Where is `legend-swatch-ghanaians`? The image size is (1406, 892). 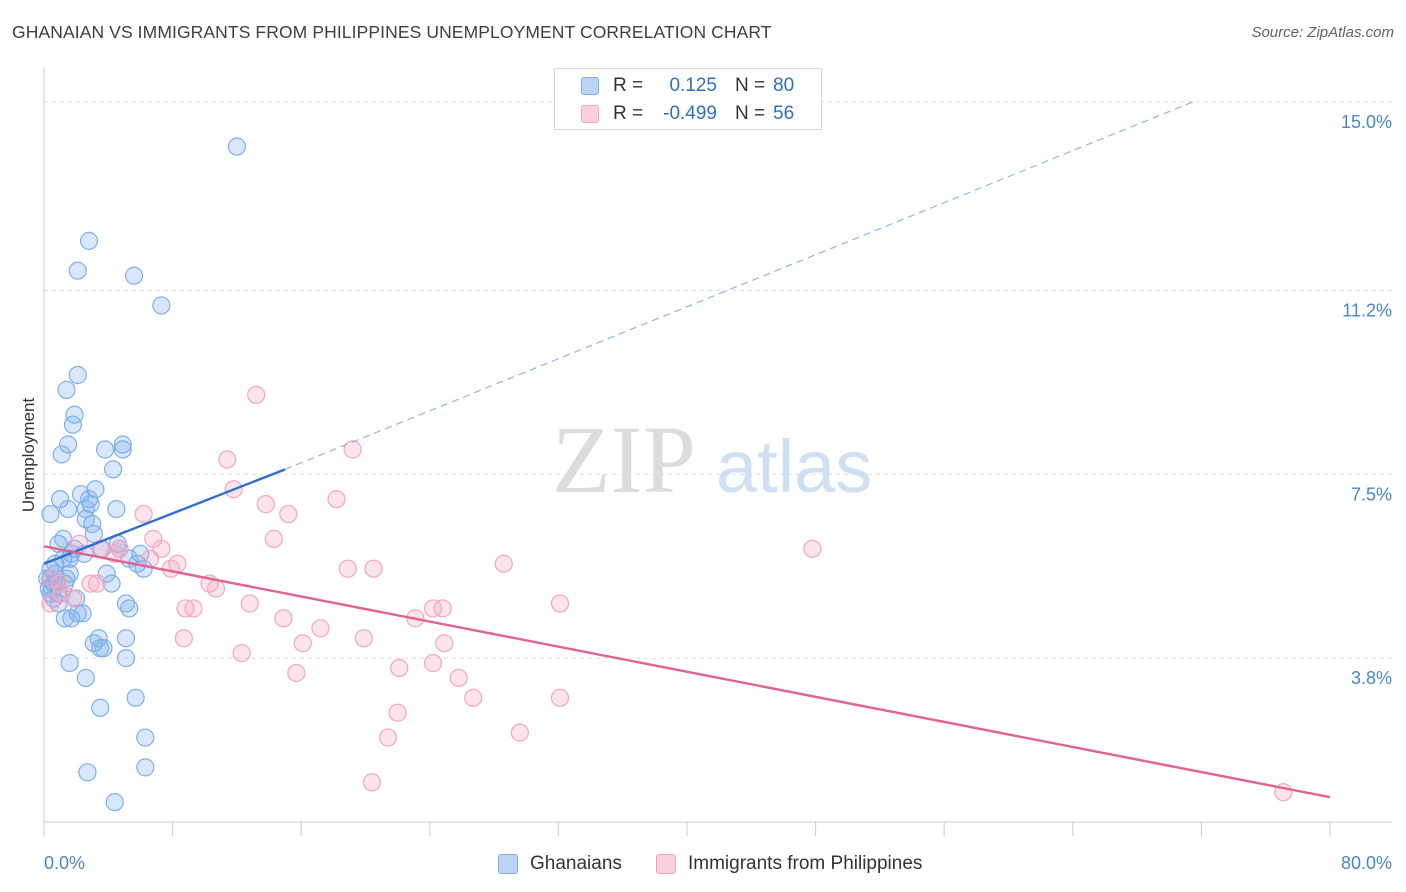 legend-swatch-ghanaians is located at coordinates (590, 86).